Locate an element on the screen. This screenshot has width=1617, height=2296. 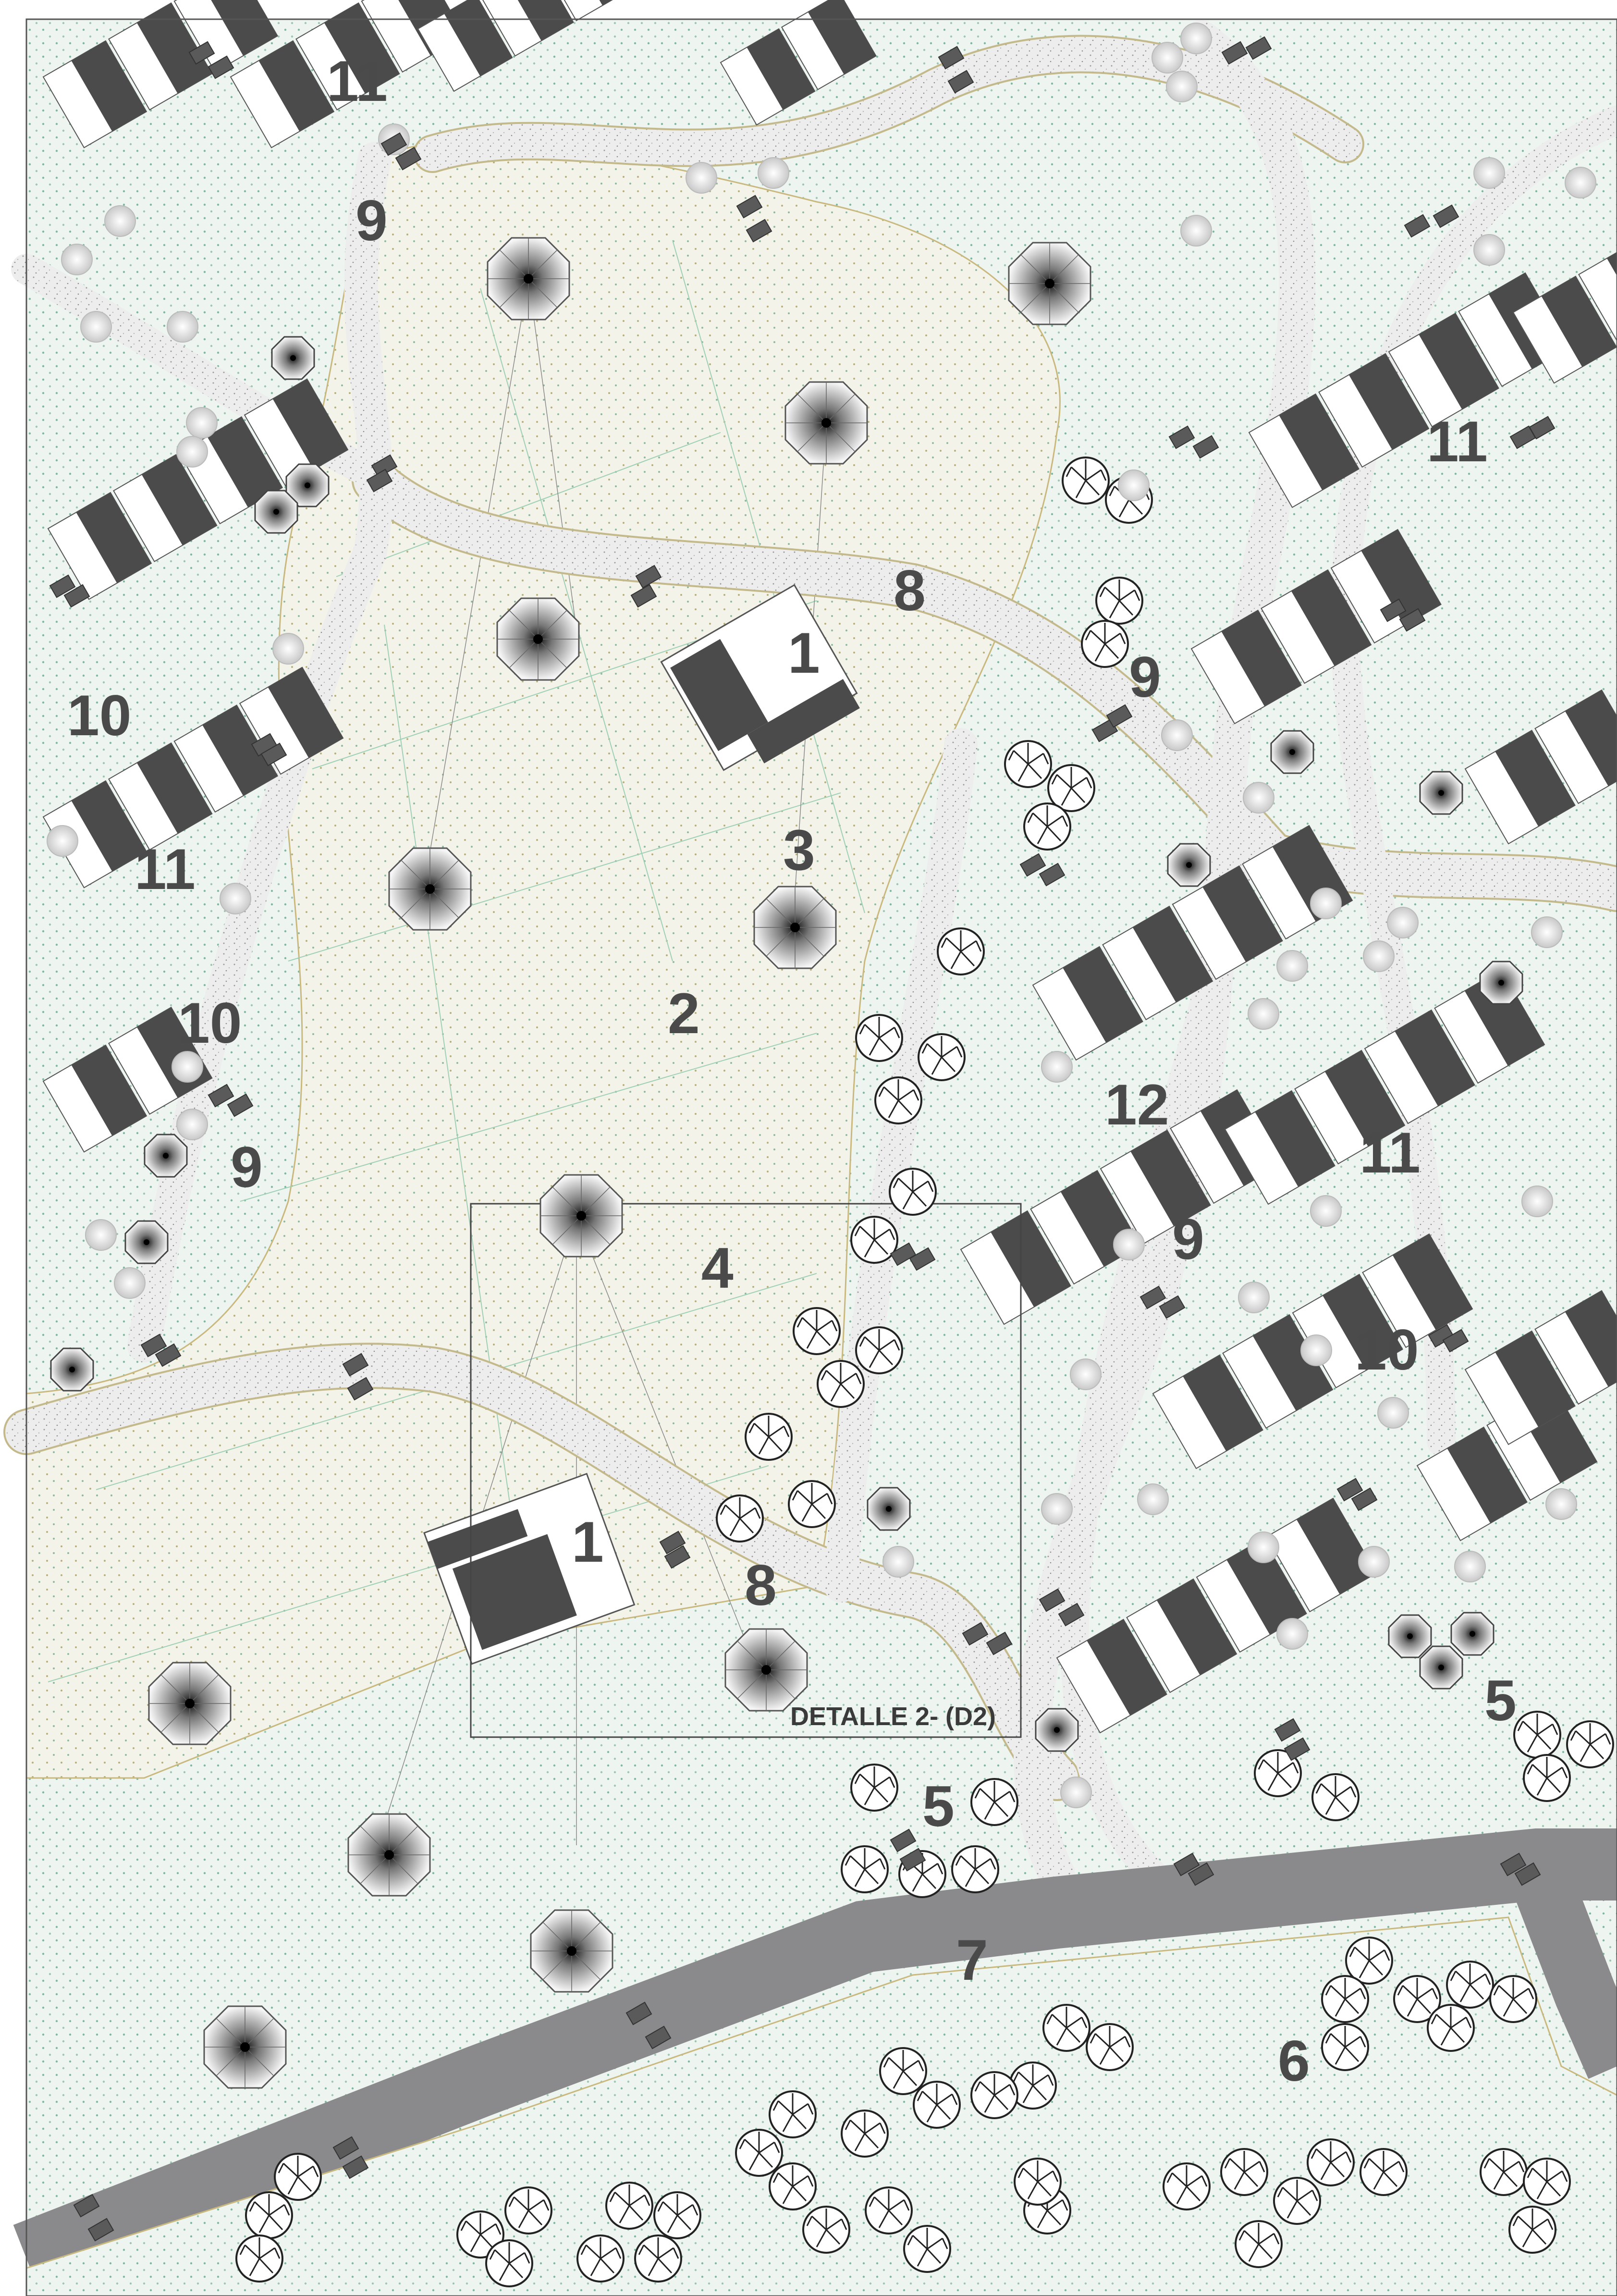
zone-label-1: 1 is located at coordinates (804, 653).